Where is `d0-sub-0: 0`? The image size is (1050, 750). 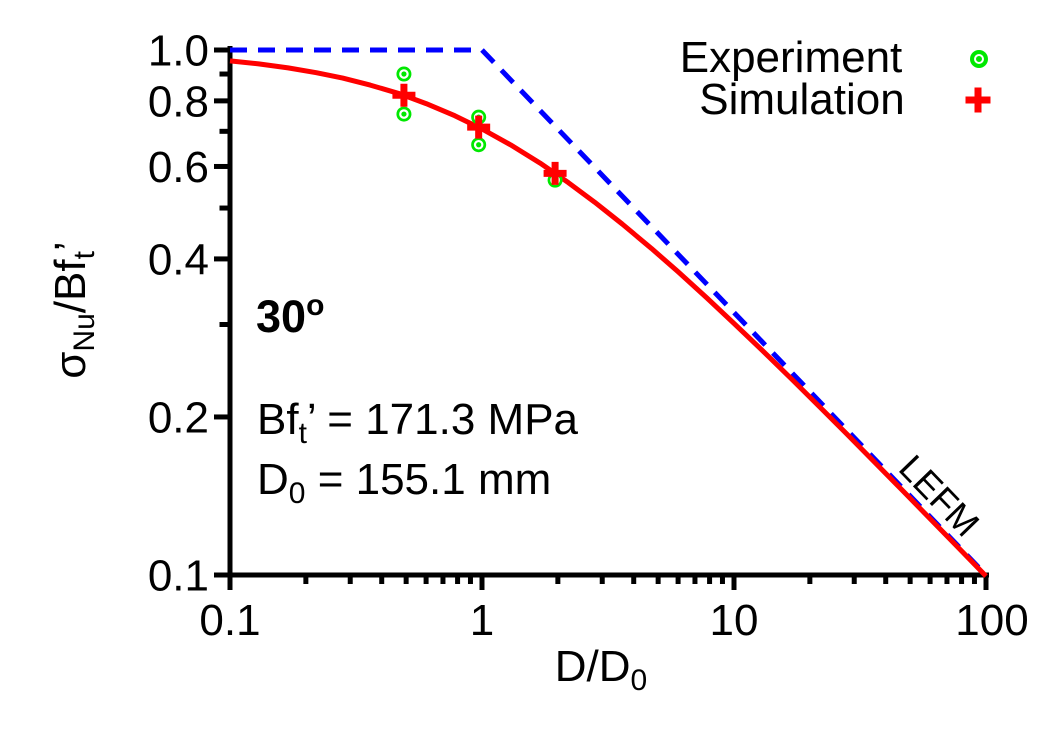 d0-sub-0: 0 is located at coordinates (297, 493).